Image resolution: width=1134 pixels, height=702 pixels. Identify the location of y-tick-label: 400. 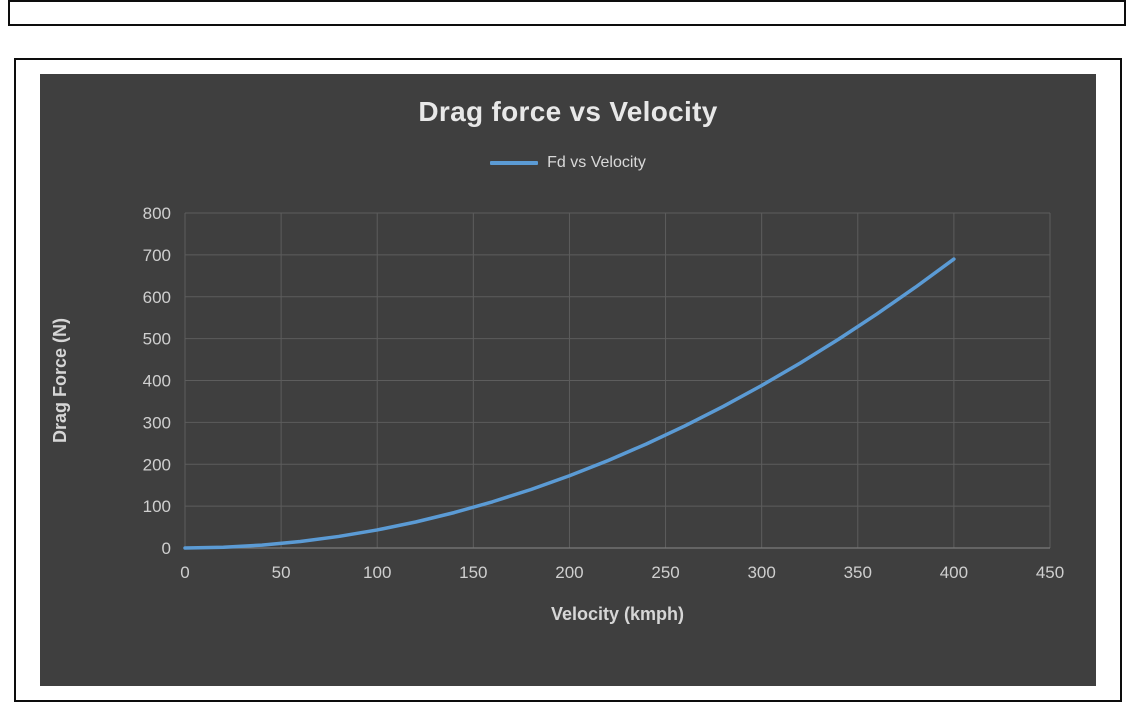
(157, 381).